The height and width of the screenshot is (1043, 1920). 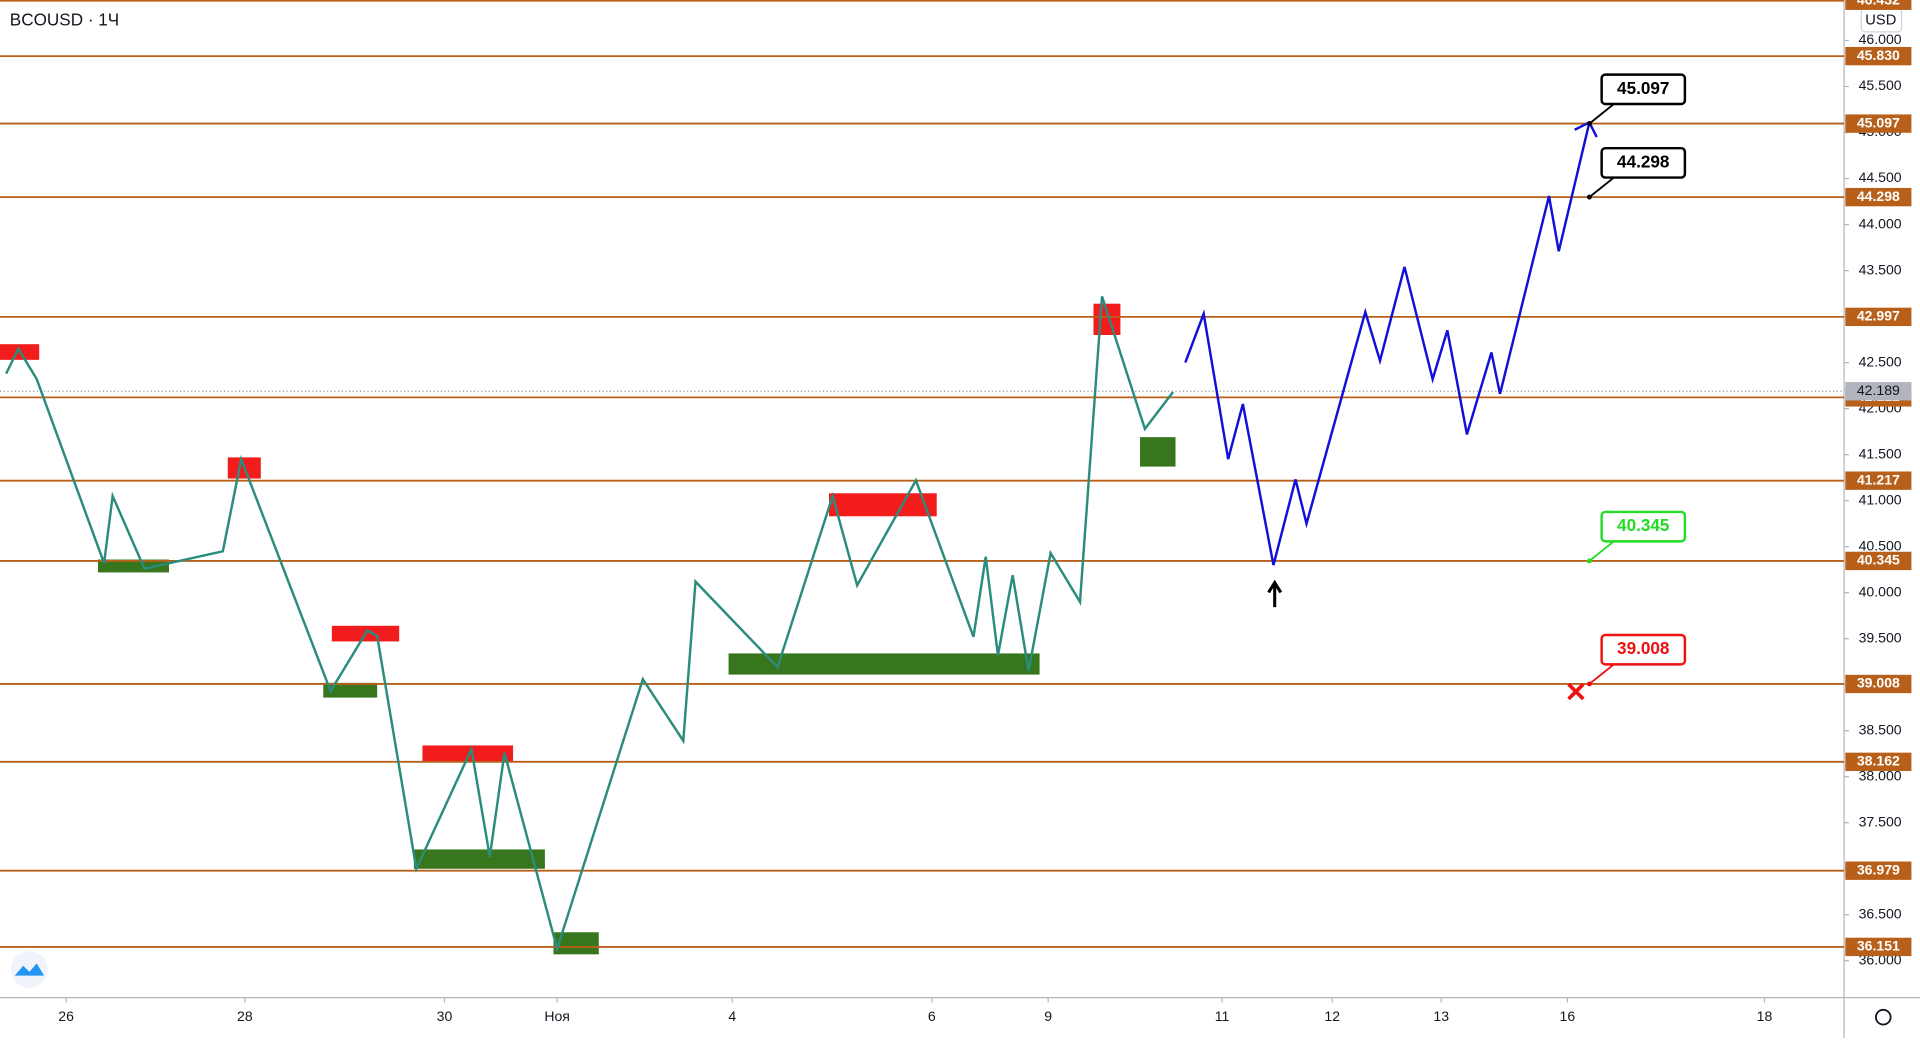 I want to click on level-tag-label: 39.008, so click(x=1878, y=683).